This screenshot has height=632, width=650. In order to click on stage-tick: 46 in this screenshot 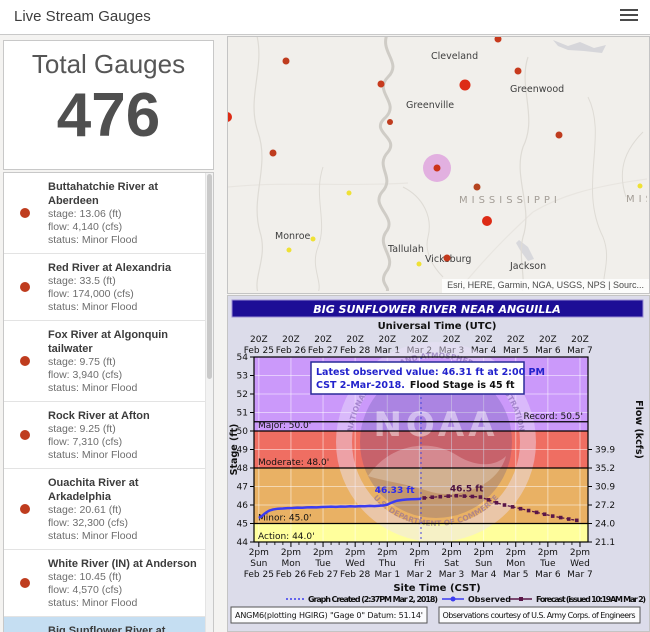, I will do `click(243, 506)`.